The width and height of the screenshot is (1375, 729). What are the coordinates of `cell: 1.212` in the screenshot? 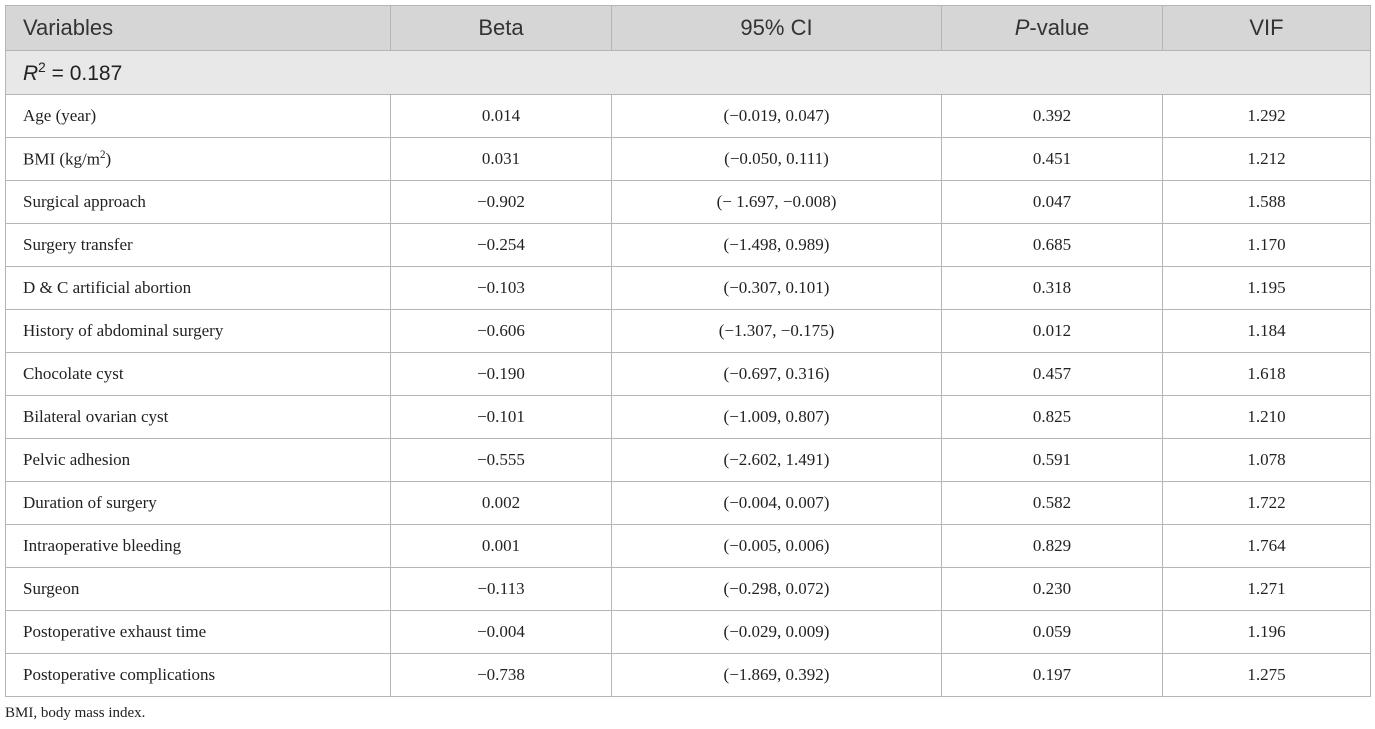 It's located at (1266, 159).